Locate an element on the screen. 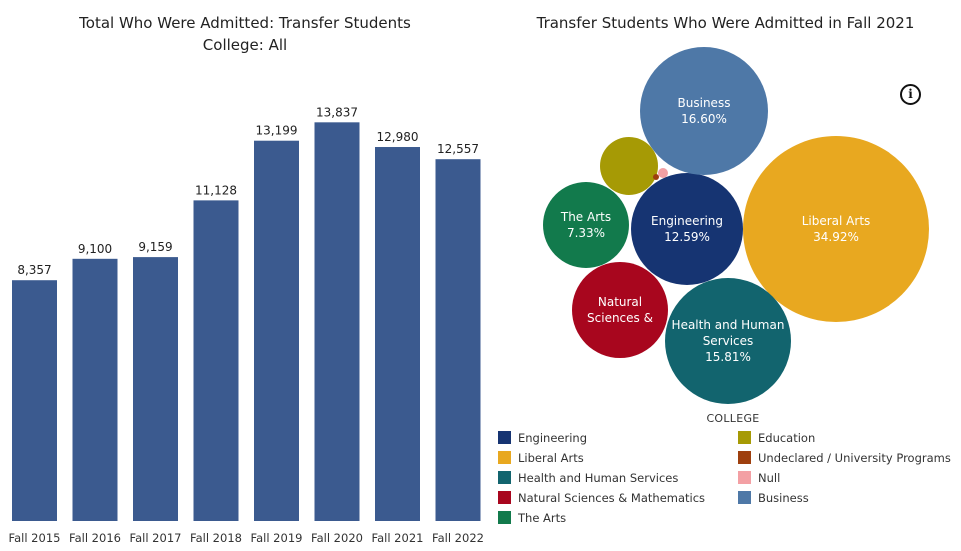 This screenshot has width=961, height=551. legend-label: The Arts is located at coordinates (542, 517).